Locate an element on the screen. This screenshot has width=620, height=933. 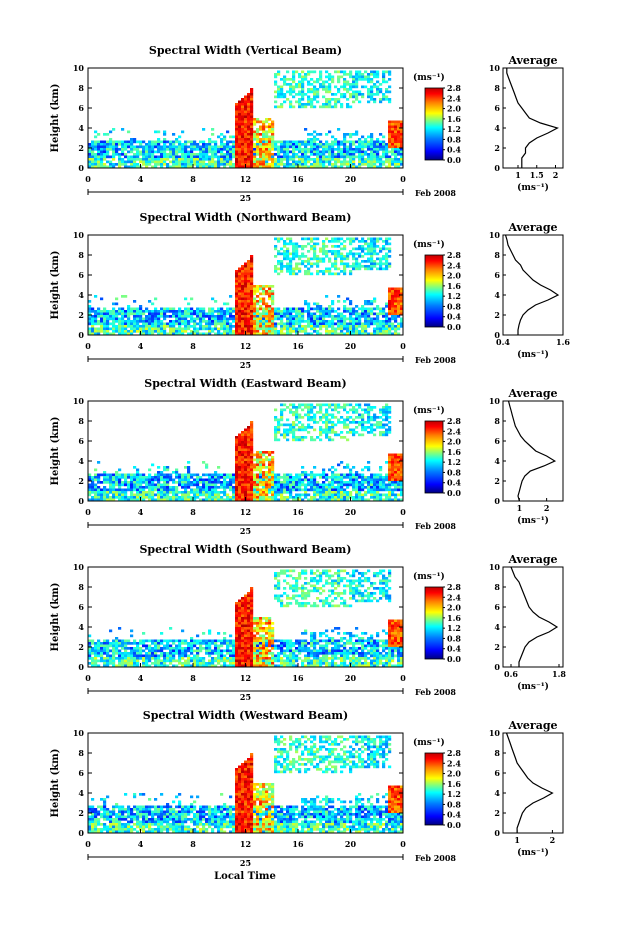
colorbar-tick-label: 0.8 is located at coordinates (454, 472).